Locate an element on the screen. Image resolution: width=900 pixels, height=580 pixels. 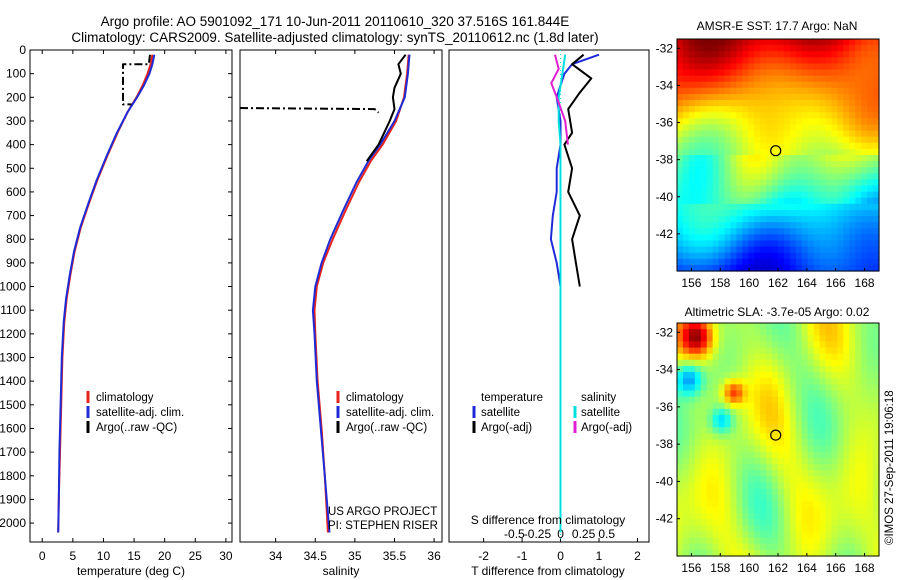
legend-label-temp-satellite: satellite is located at coordinates (500, 413).